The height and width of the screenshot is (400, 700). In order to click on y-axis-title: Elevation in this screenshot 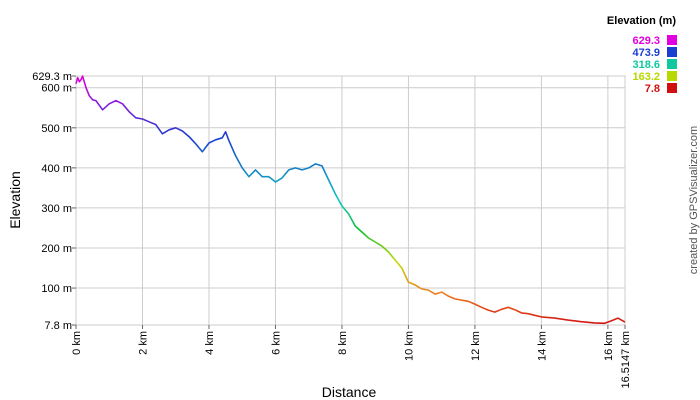, I will do `click(15, 200)`.